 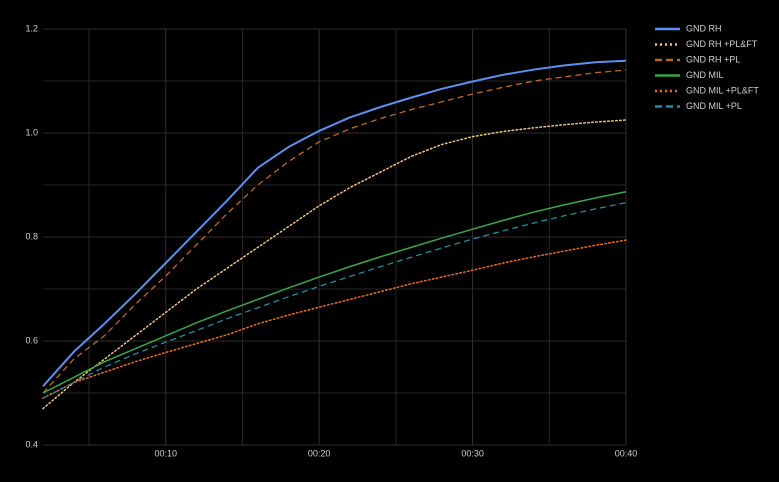 I want to click on y-tick-label: 1.0, so click(x=31, y=132).